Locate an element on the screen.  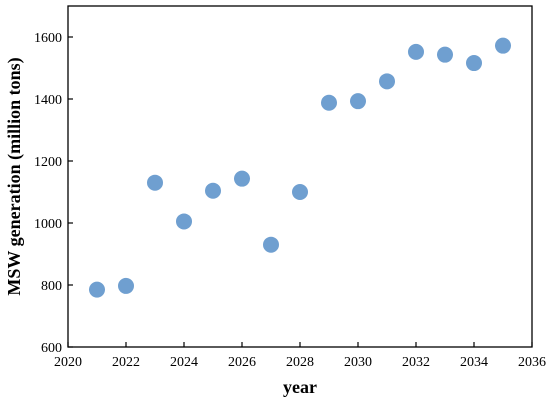
y-tick-label: 1000 is located at coordinates (48, 224).